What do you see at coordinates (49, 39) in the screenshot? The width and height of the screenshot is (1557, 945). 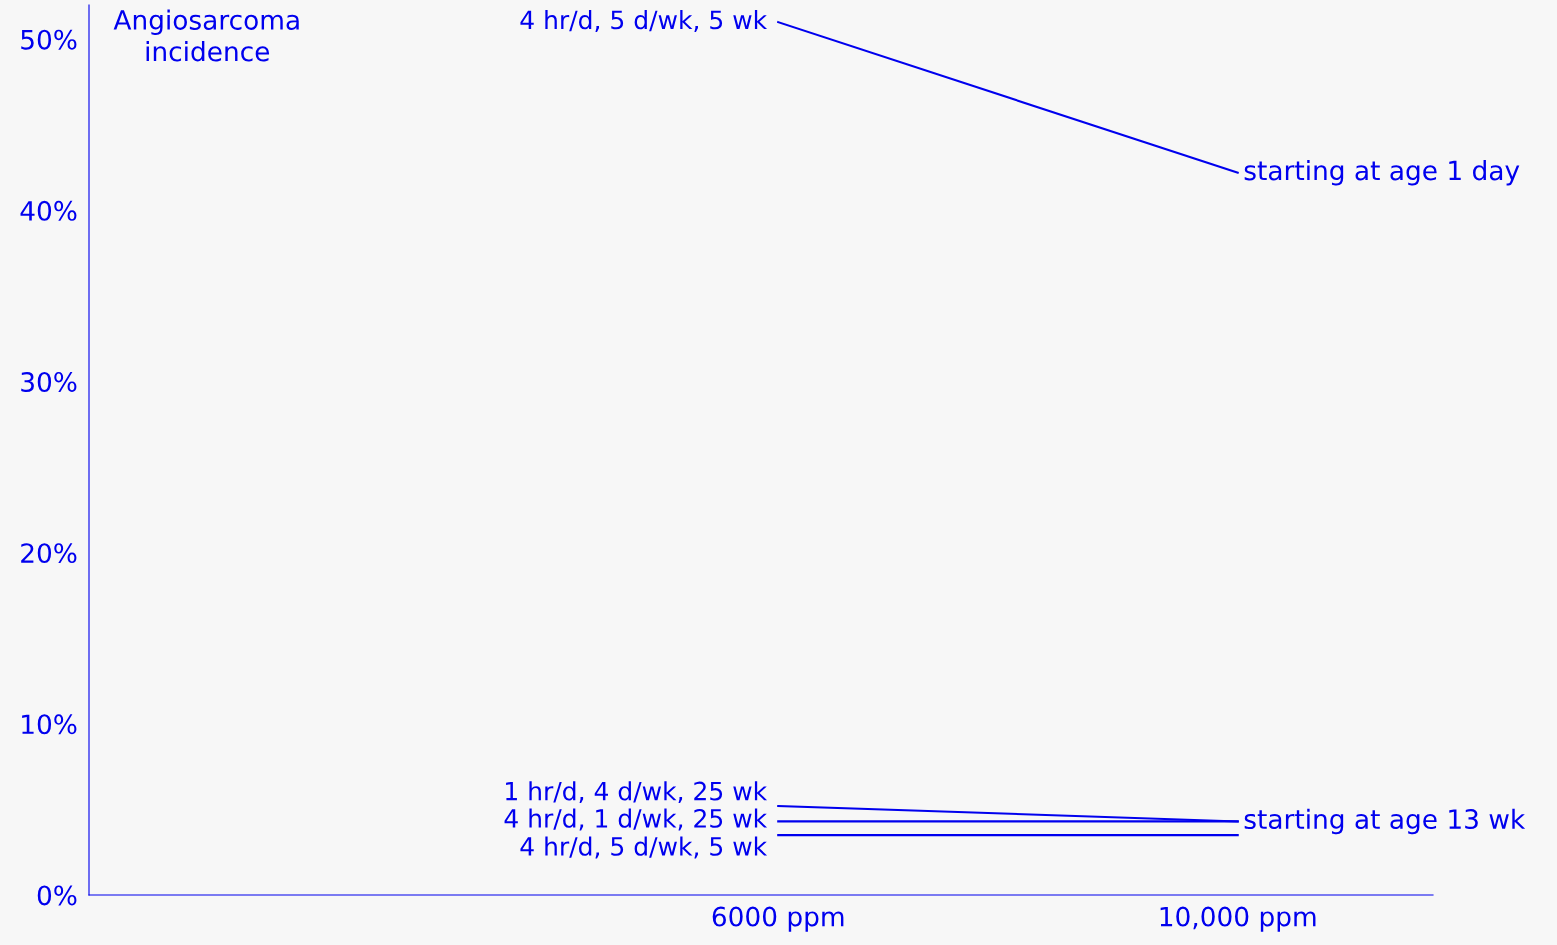 I see `y-tick-label: 50%` at bounding box center [49, 39].